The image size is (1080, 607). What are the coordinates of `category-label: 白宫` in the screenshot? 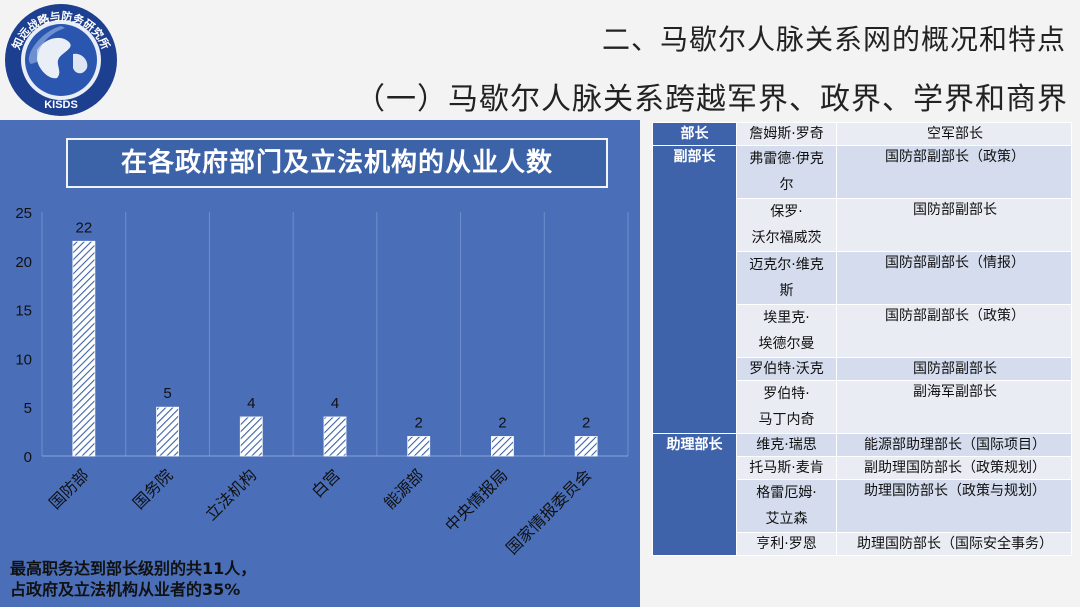 It's located at (326, 483).